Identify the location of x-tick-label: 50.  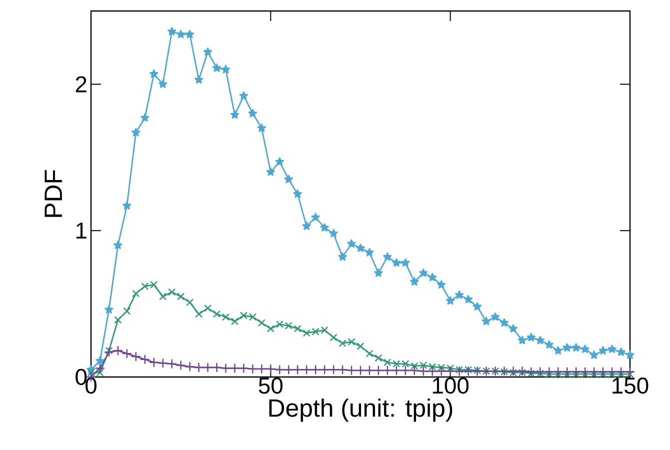
(270, 386).